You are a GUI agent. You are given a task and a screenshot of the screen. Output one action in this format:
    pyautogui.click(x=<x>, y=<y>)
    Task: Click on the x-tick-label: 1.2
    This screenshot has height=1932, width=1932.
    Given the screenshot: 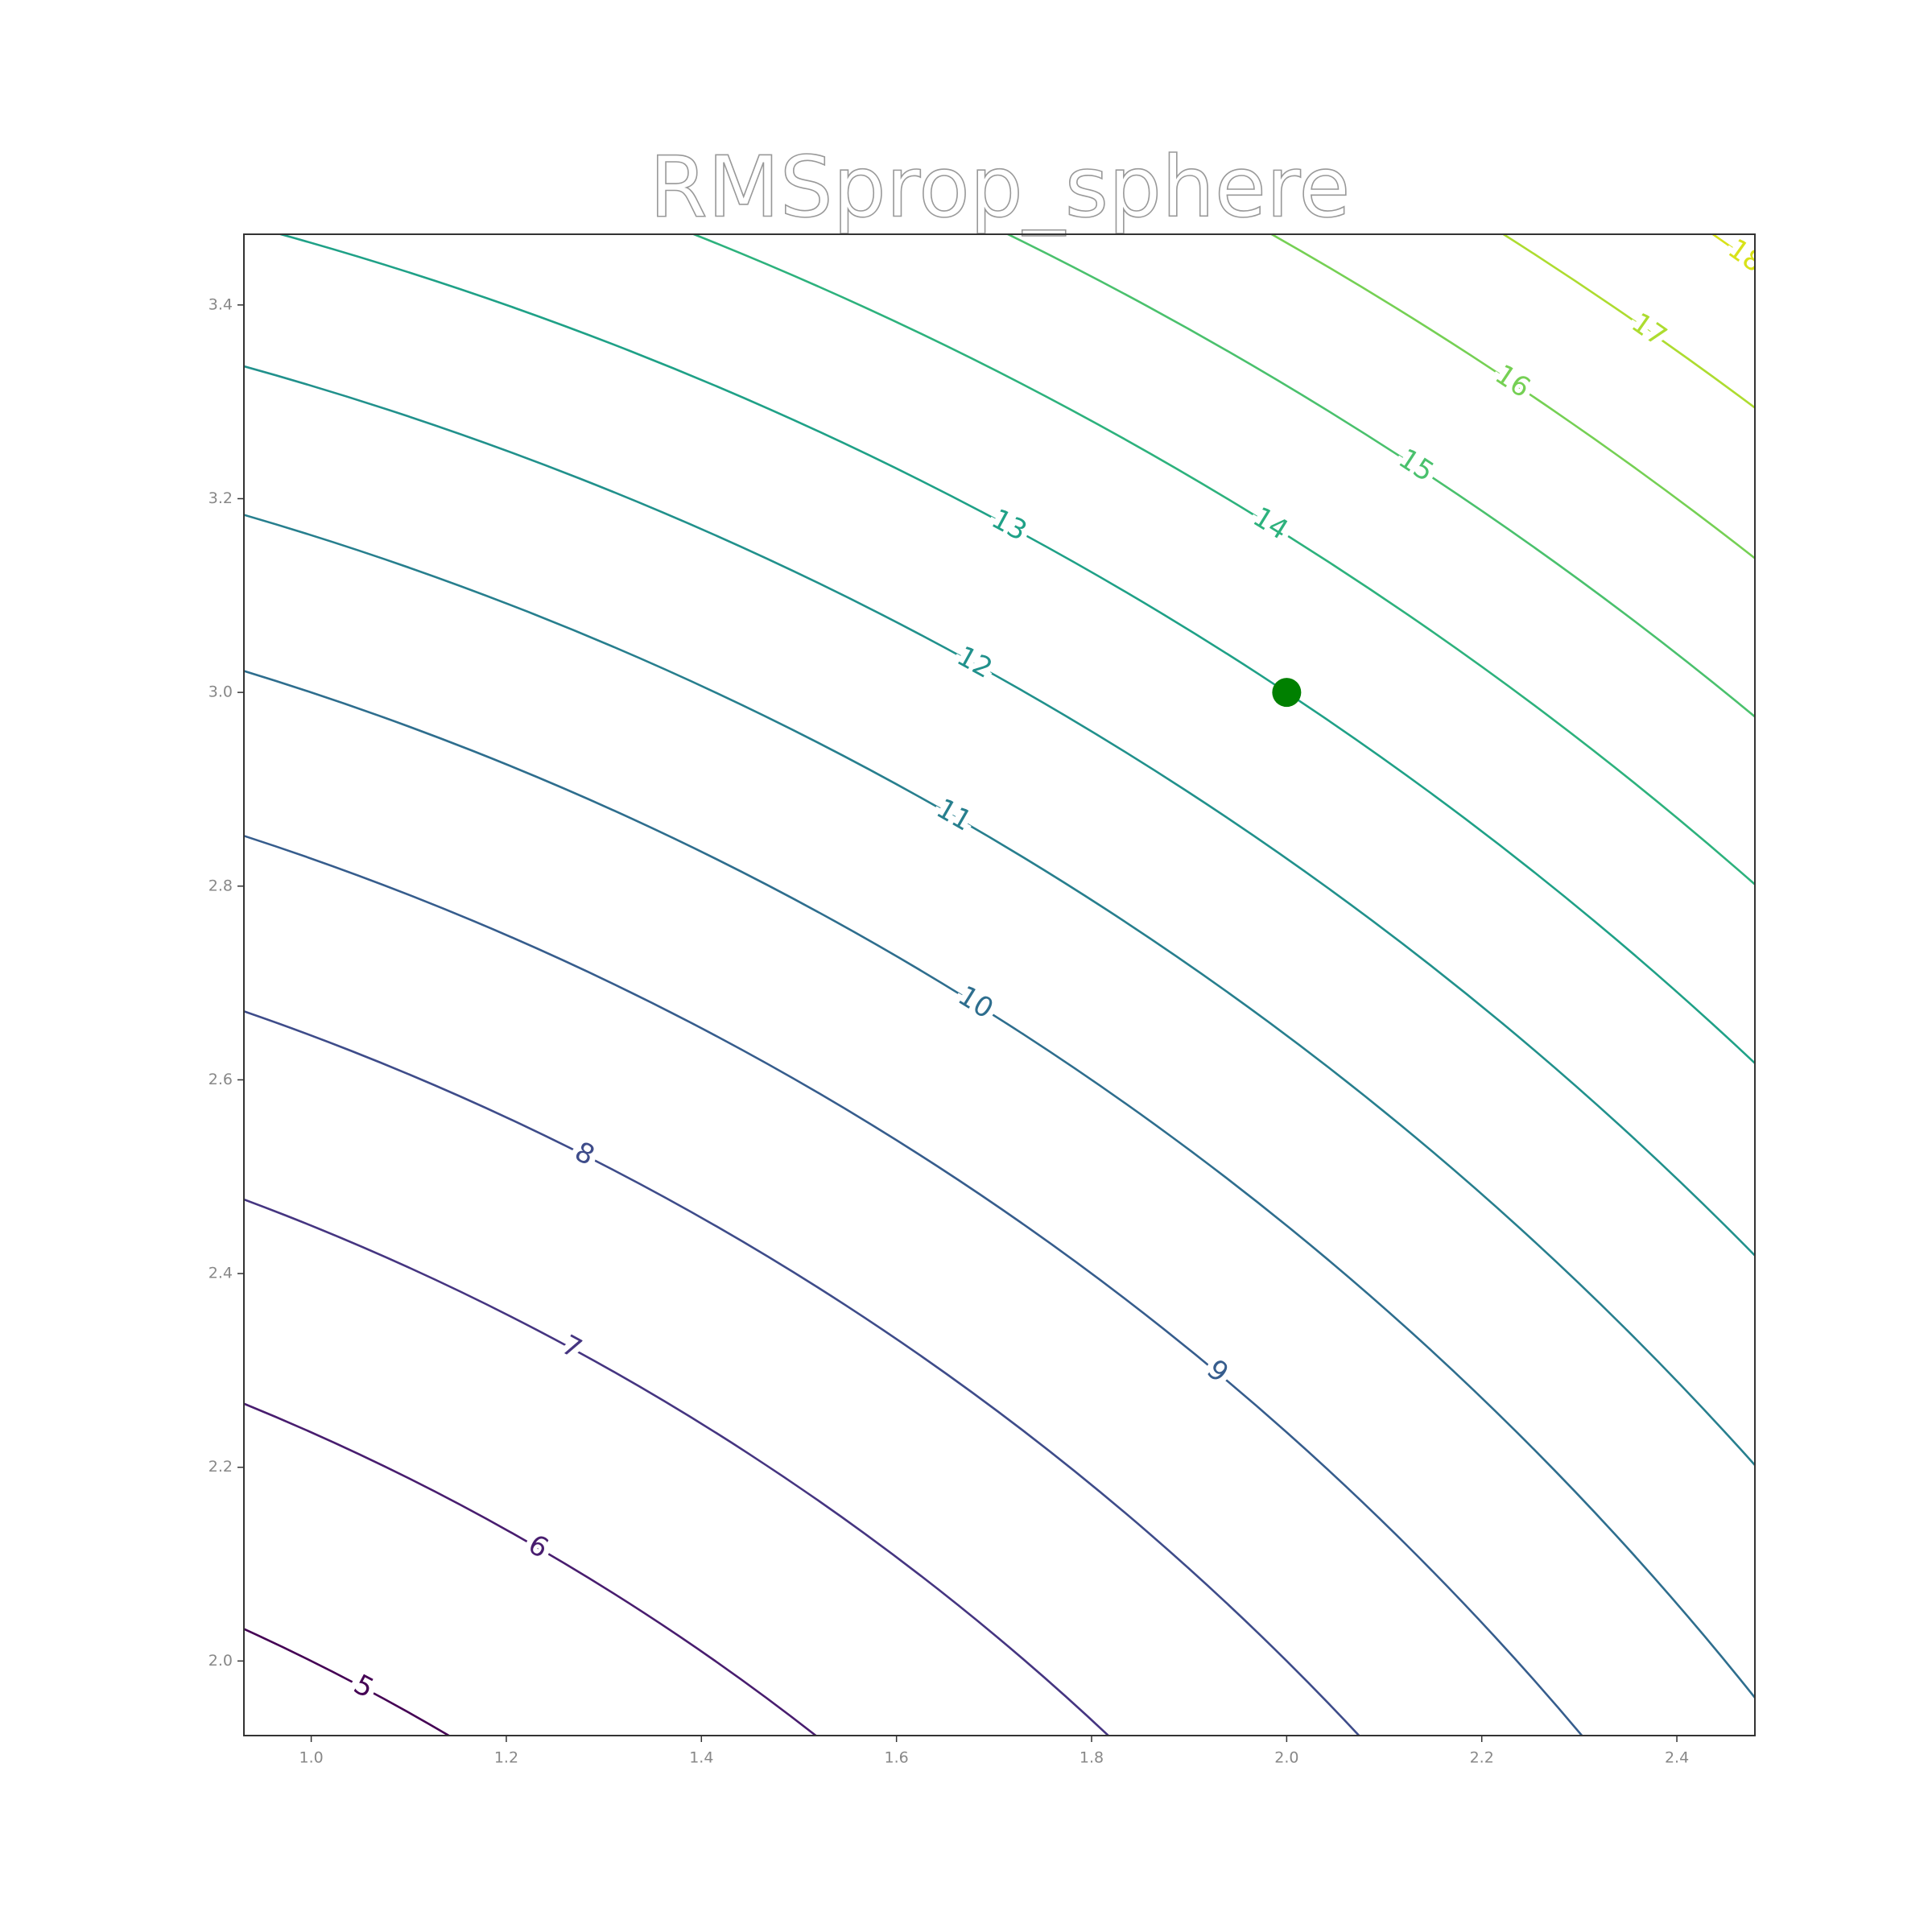 What is the action you would take?
    pyautogui.click(x=506, y=1758)
    